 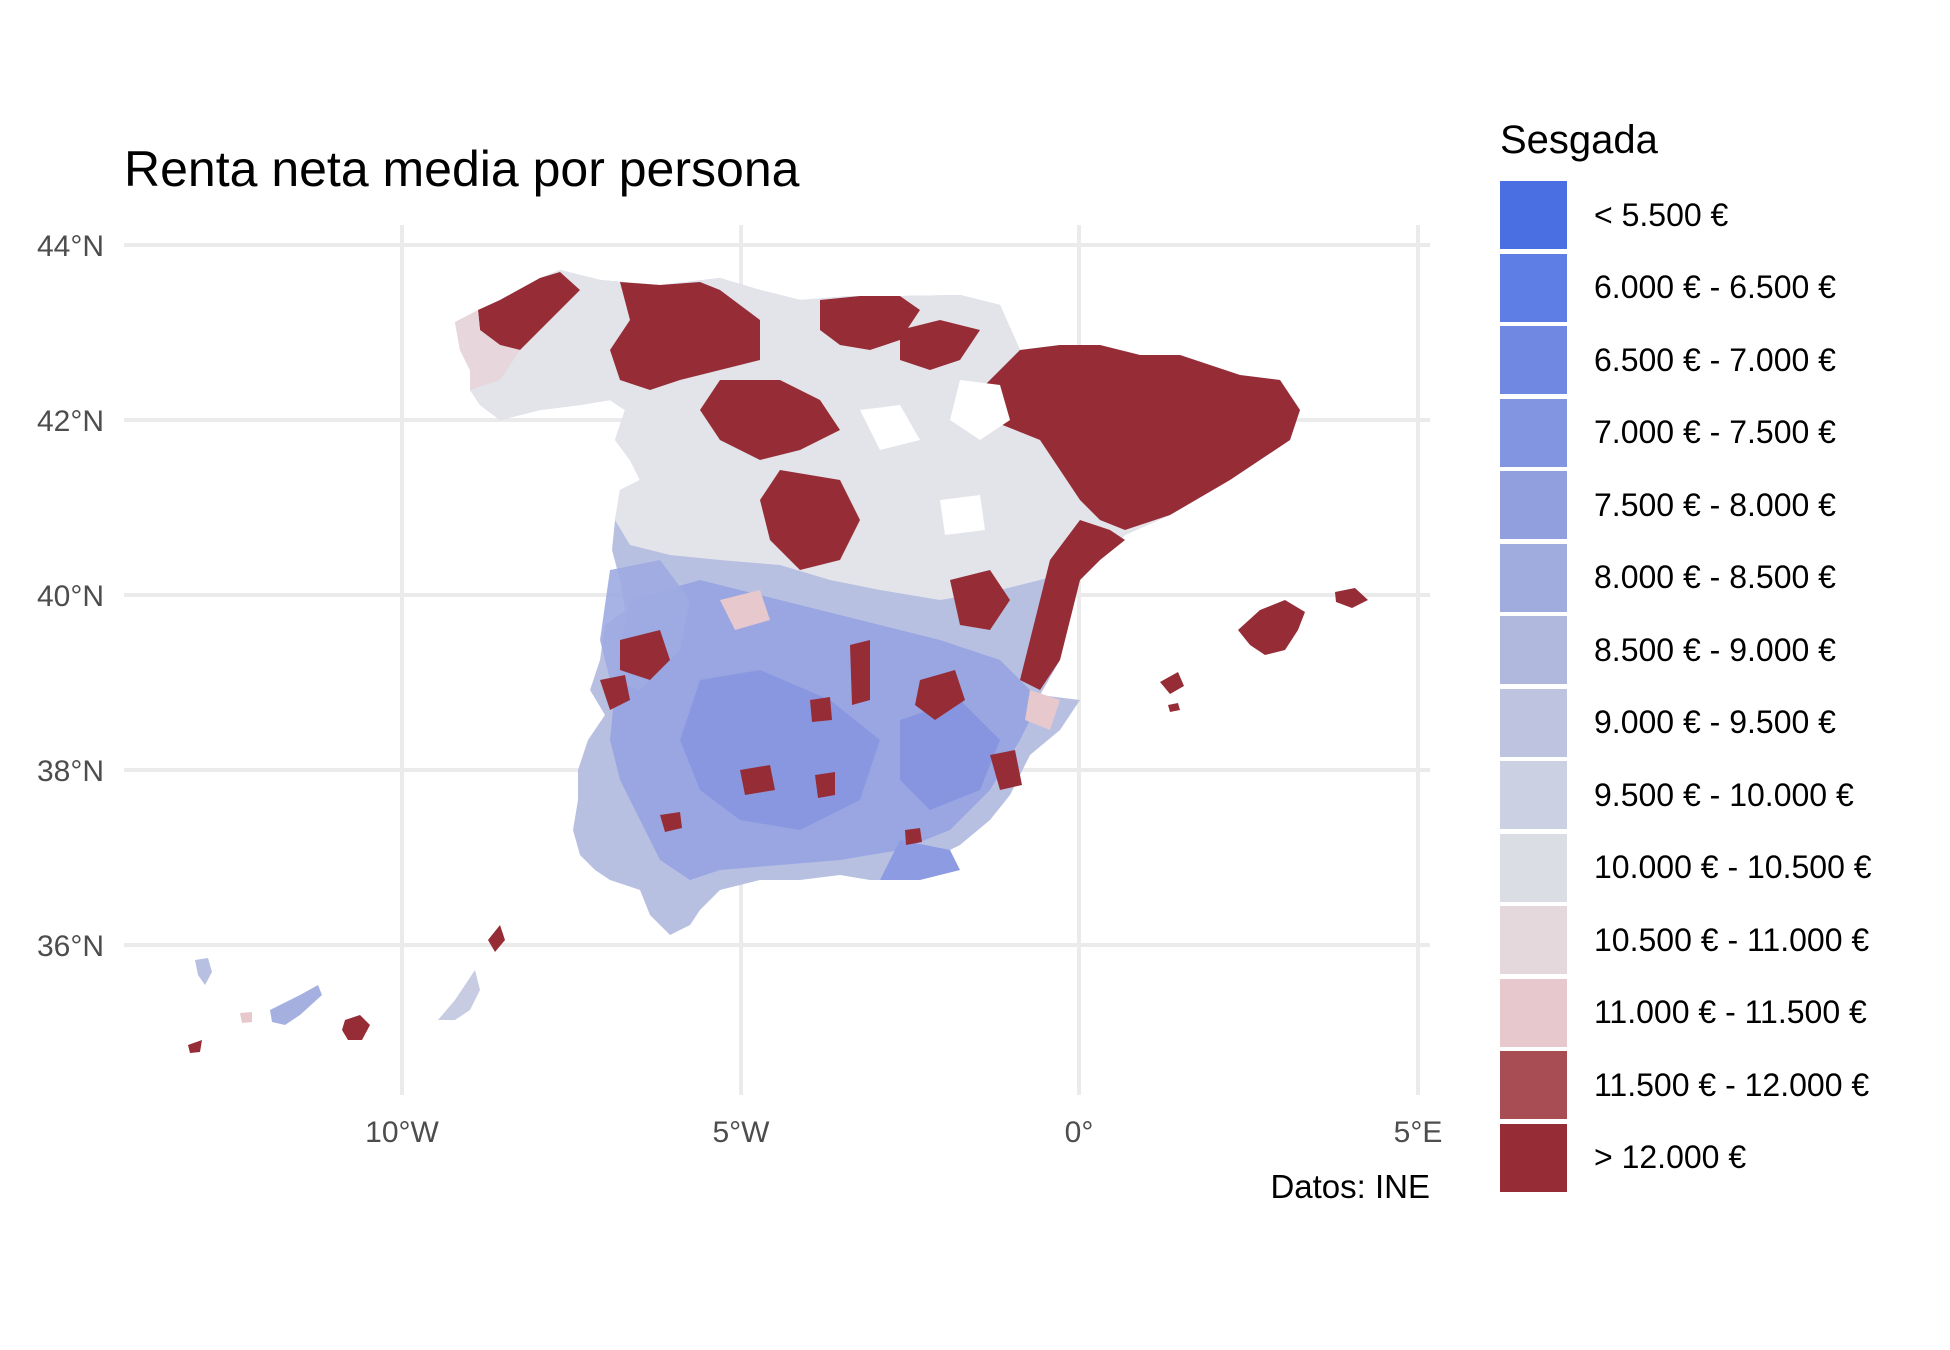 What do you see at coordinates (1732, 939) in the screenshot?
I see `legend-label: 10.500 € - 11.000 €` at bounding box center [1732, 939].